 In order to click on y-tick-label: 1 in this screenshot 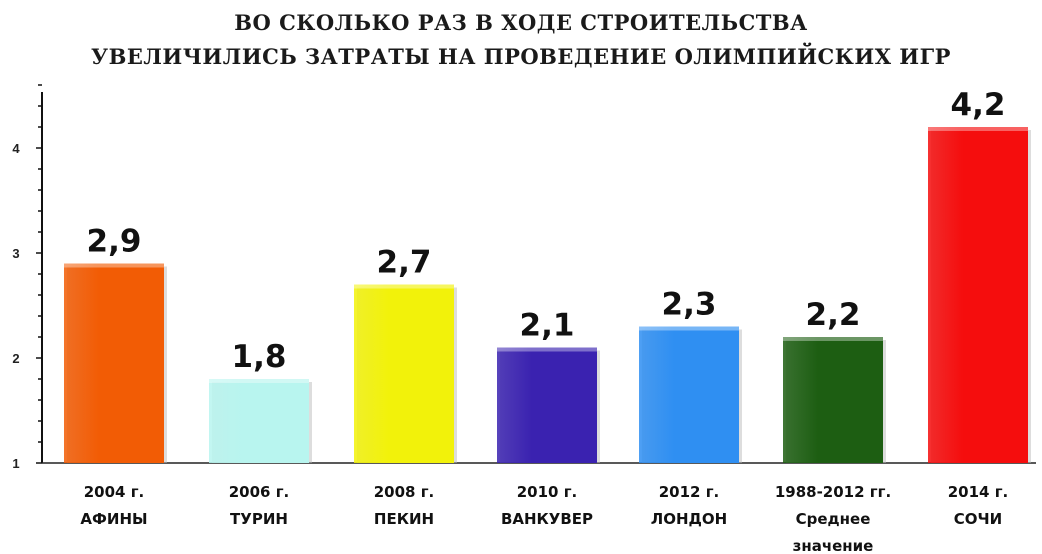, I will do `click(15, 463)`.